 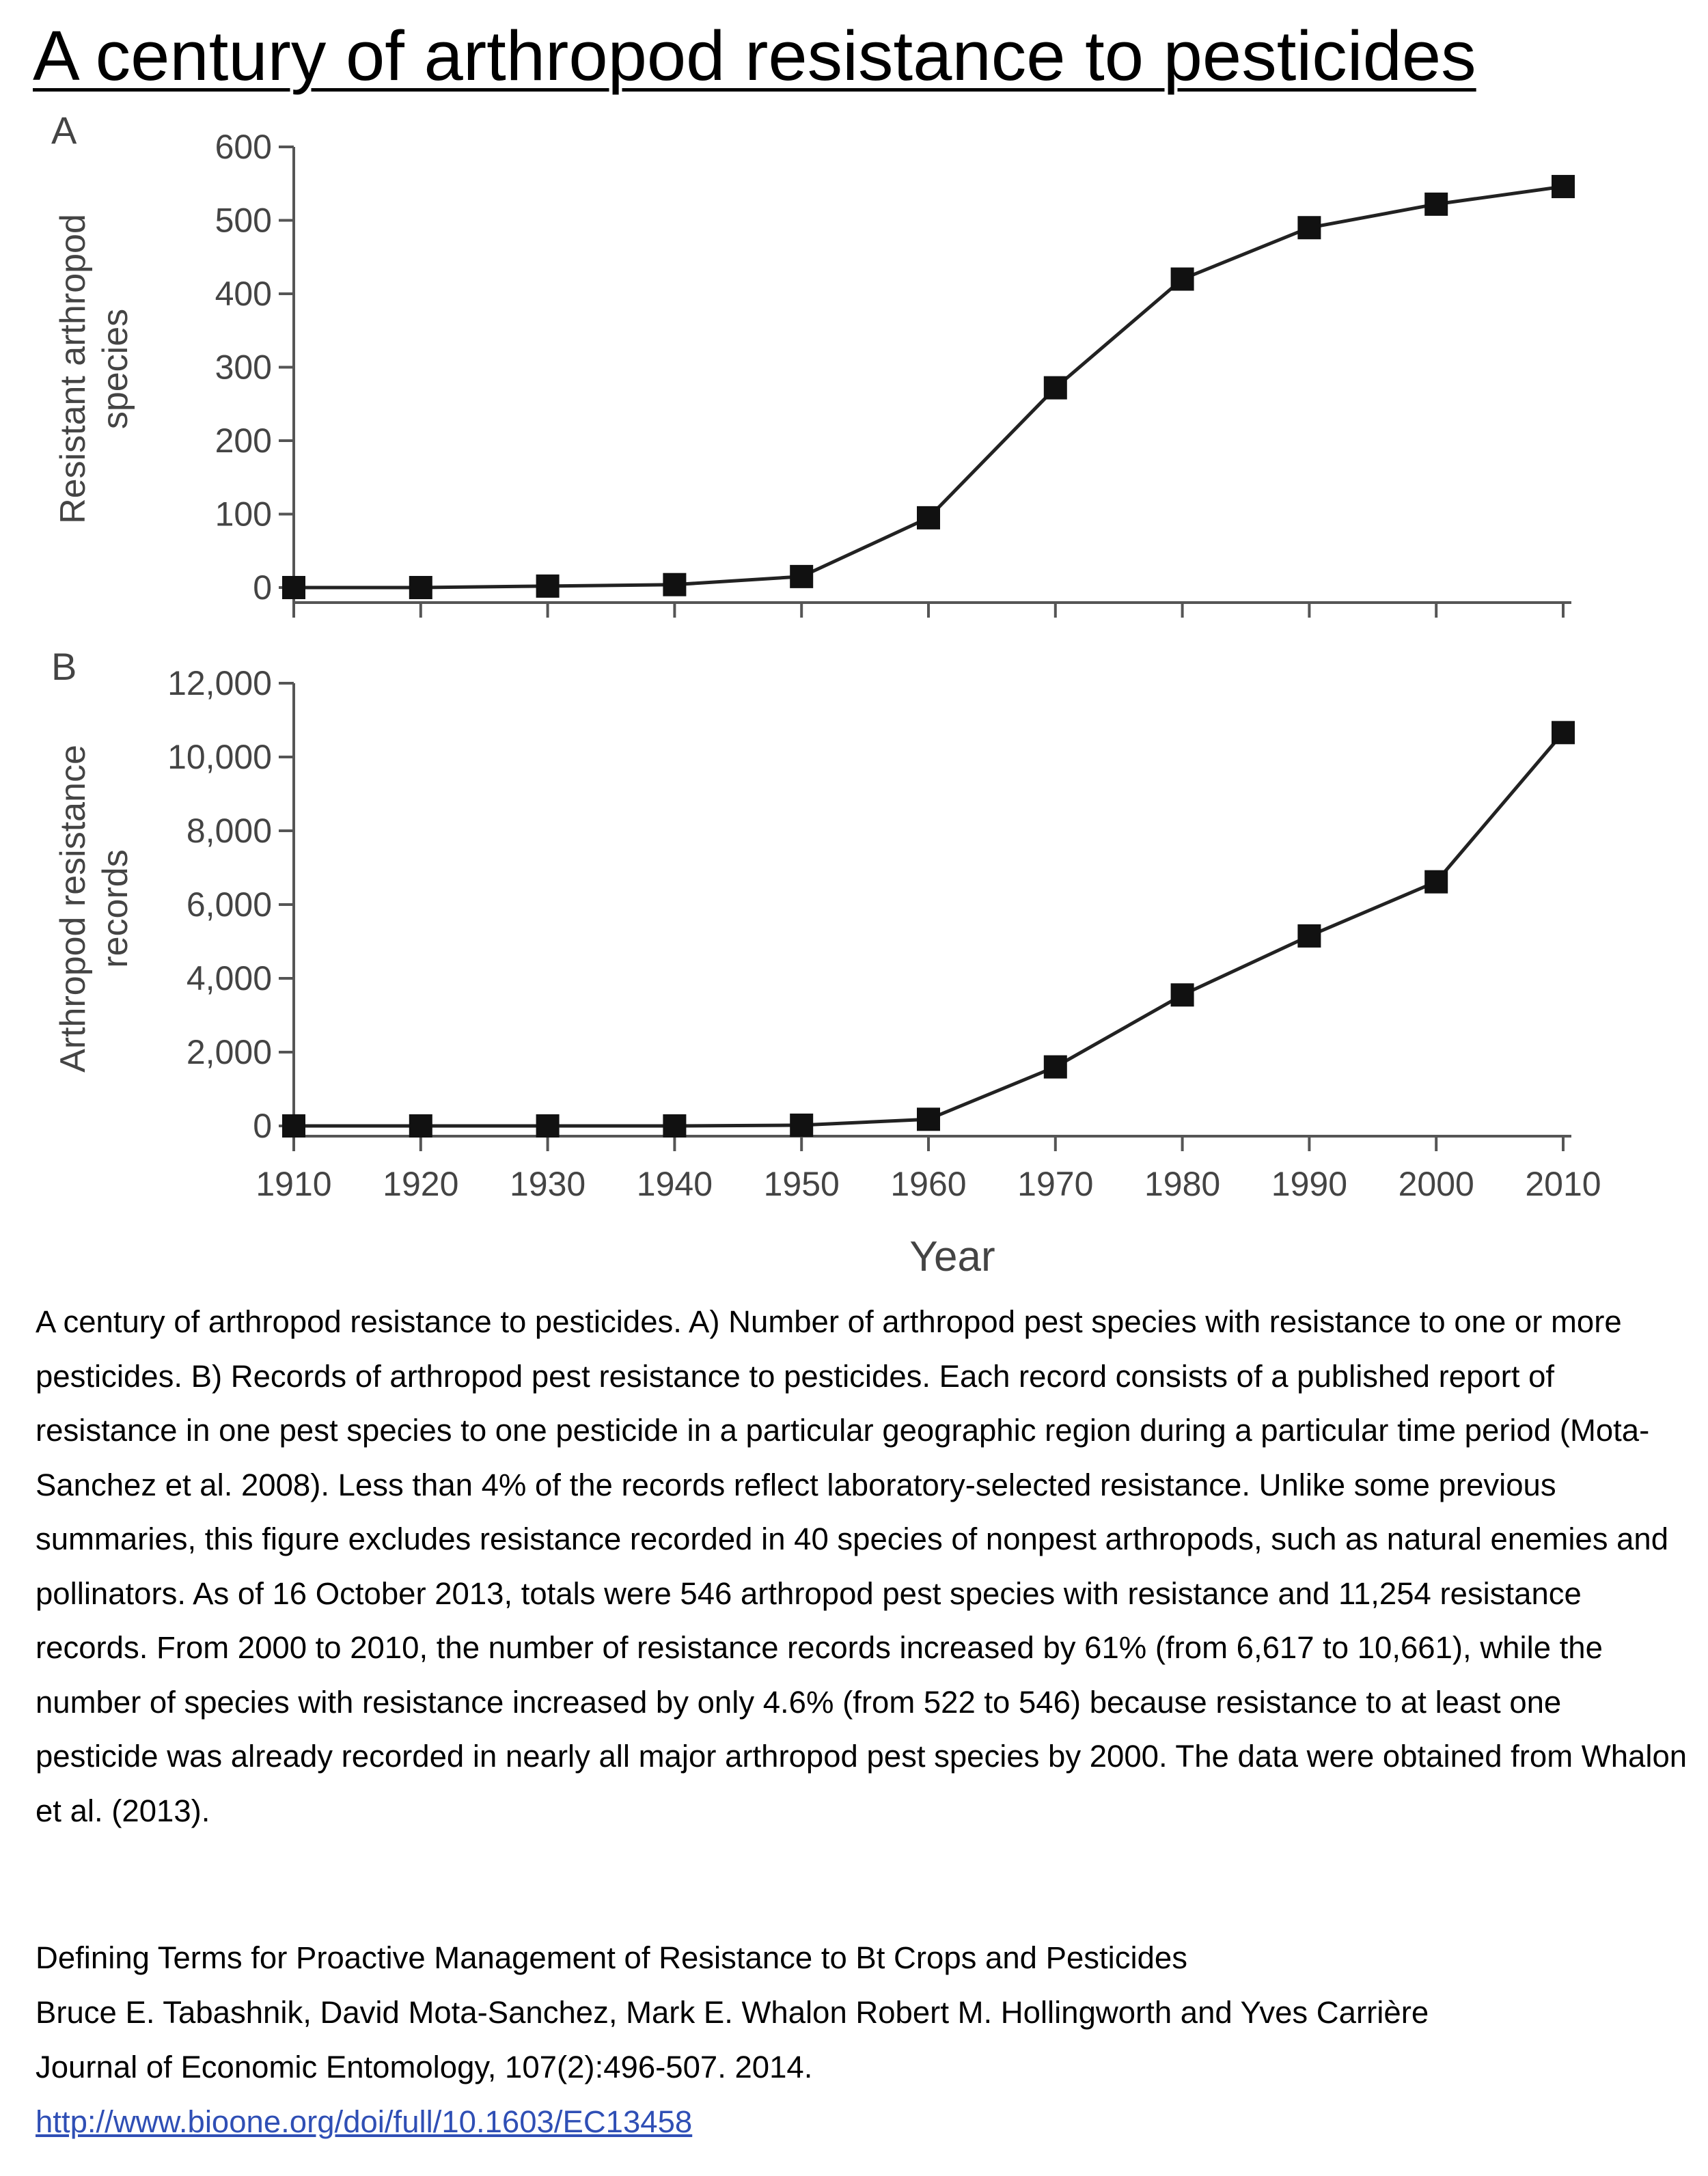 I want to click on x-tick-label: 1970, so click(x=1055, y=1184).